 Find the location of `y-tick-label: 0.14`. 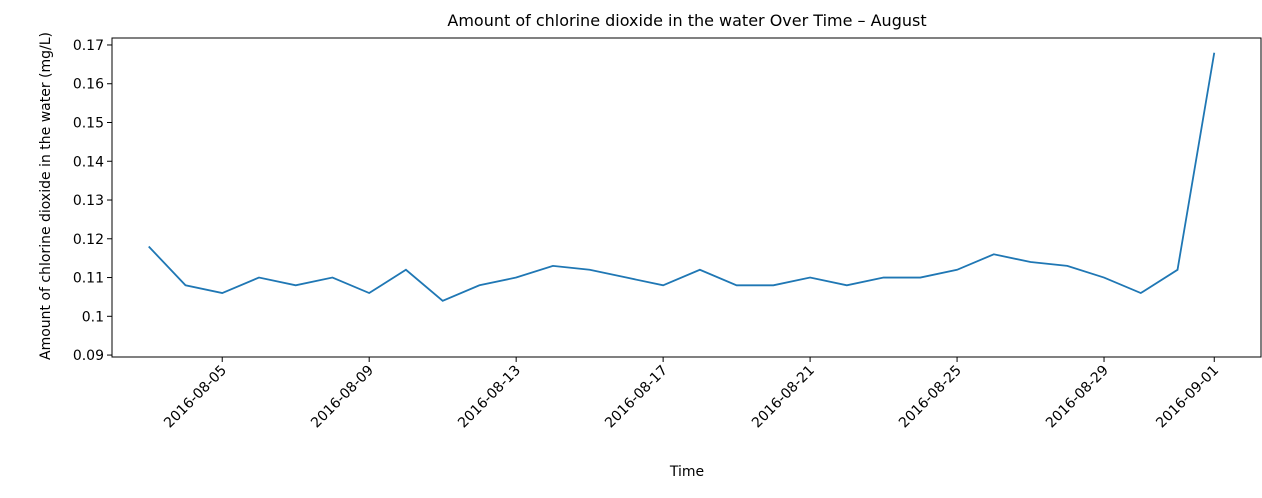

y-tick-label: 0.14 is located at coordinates (88, 162).